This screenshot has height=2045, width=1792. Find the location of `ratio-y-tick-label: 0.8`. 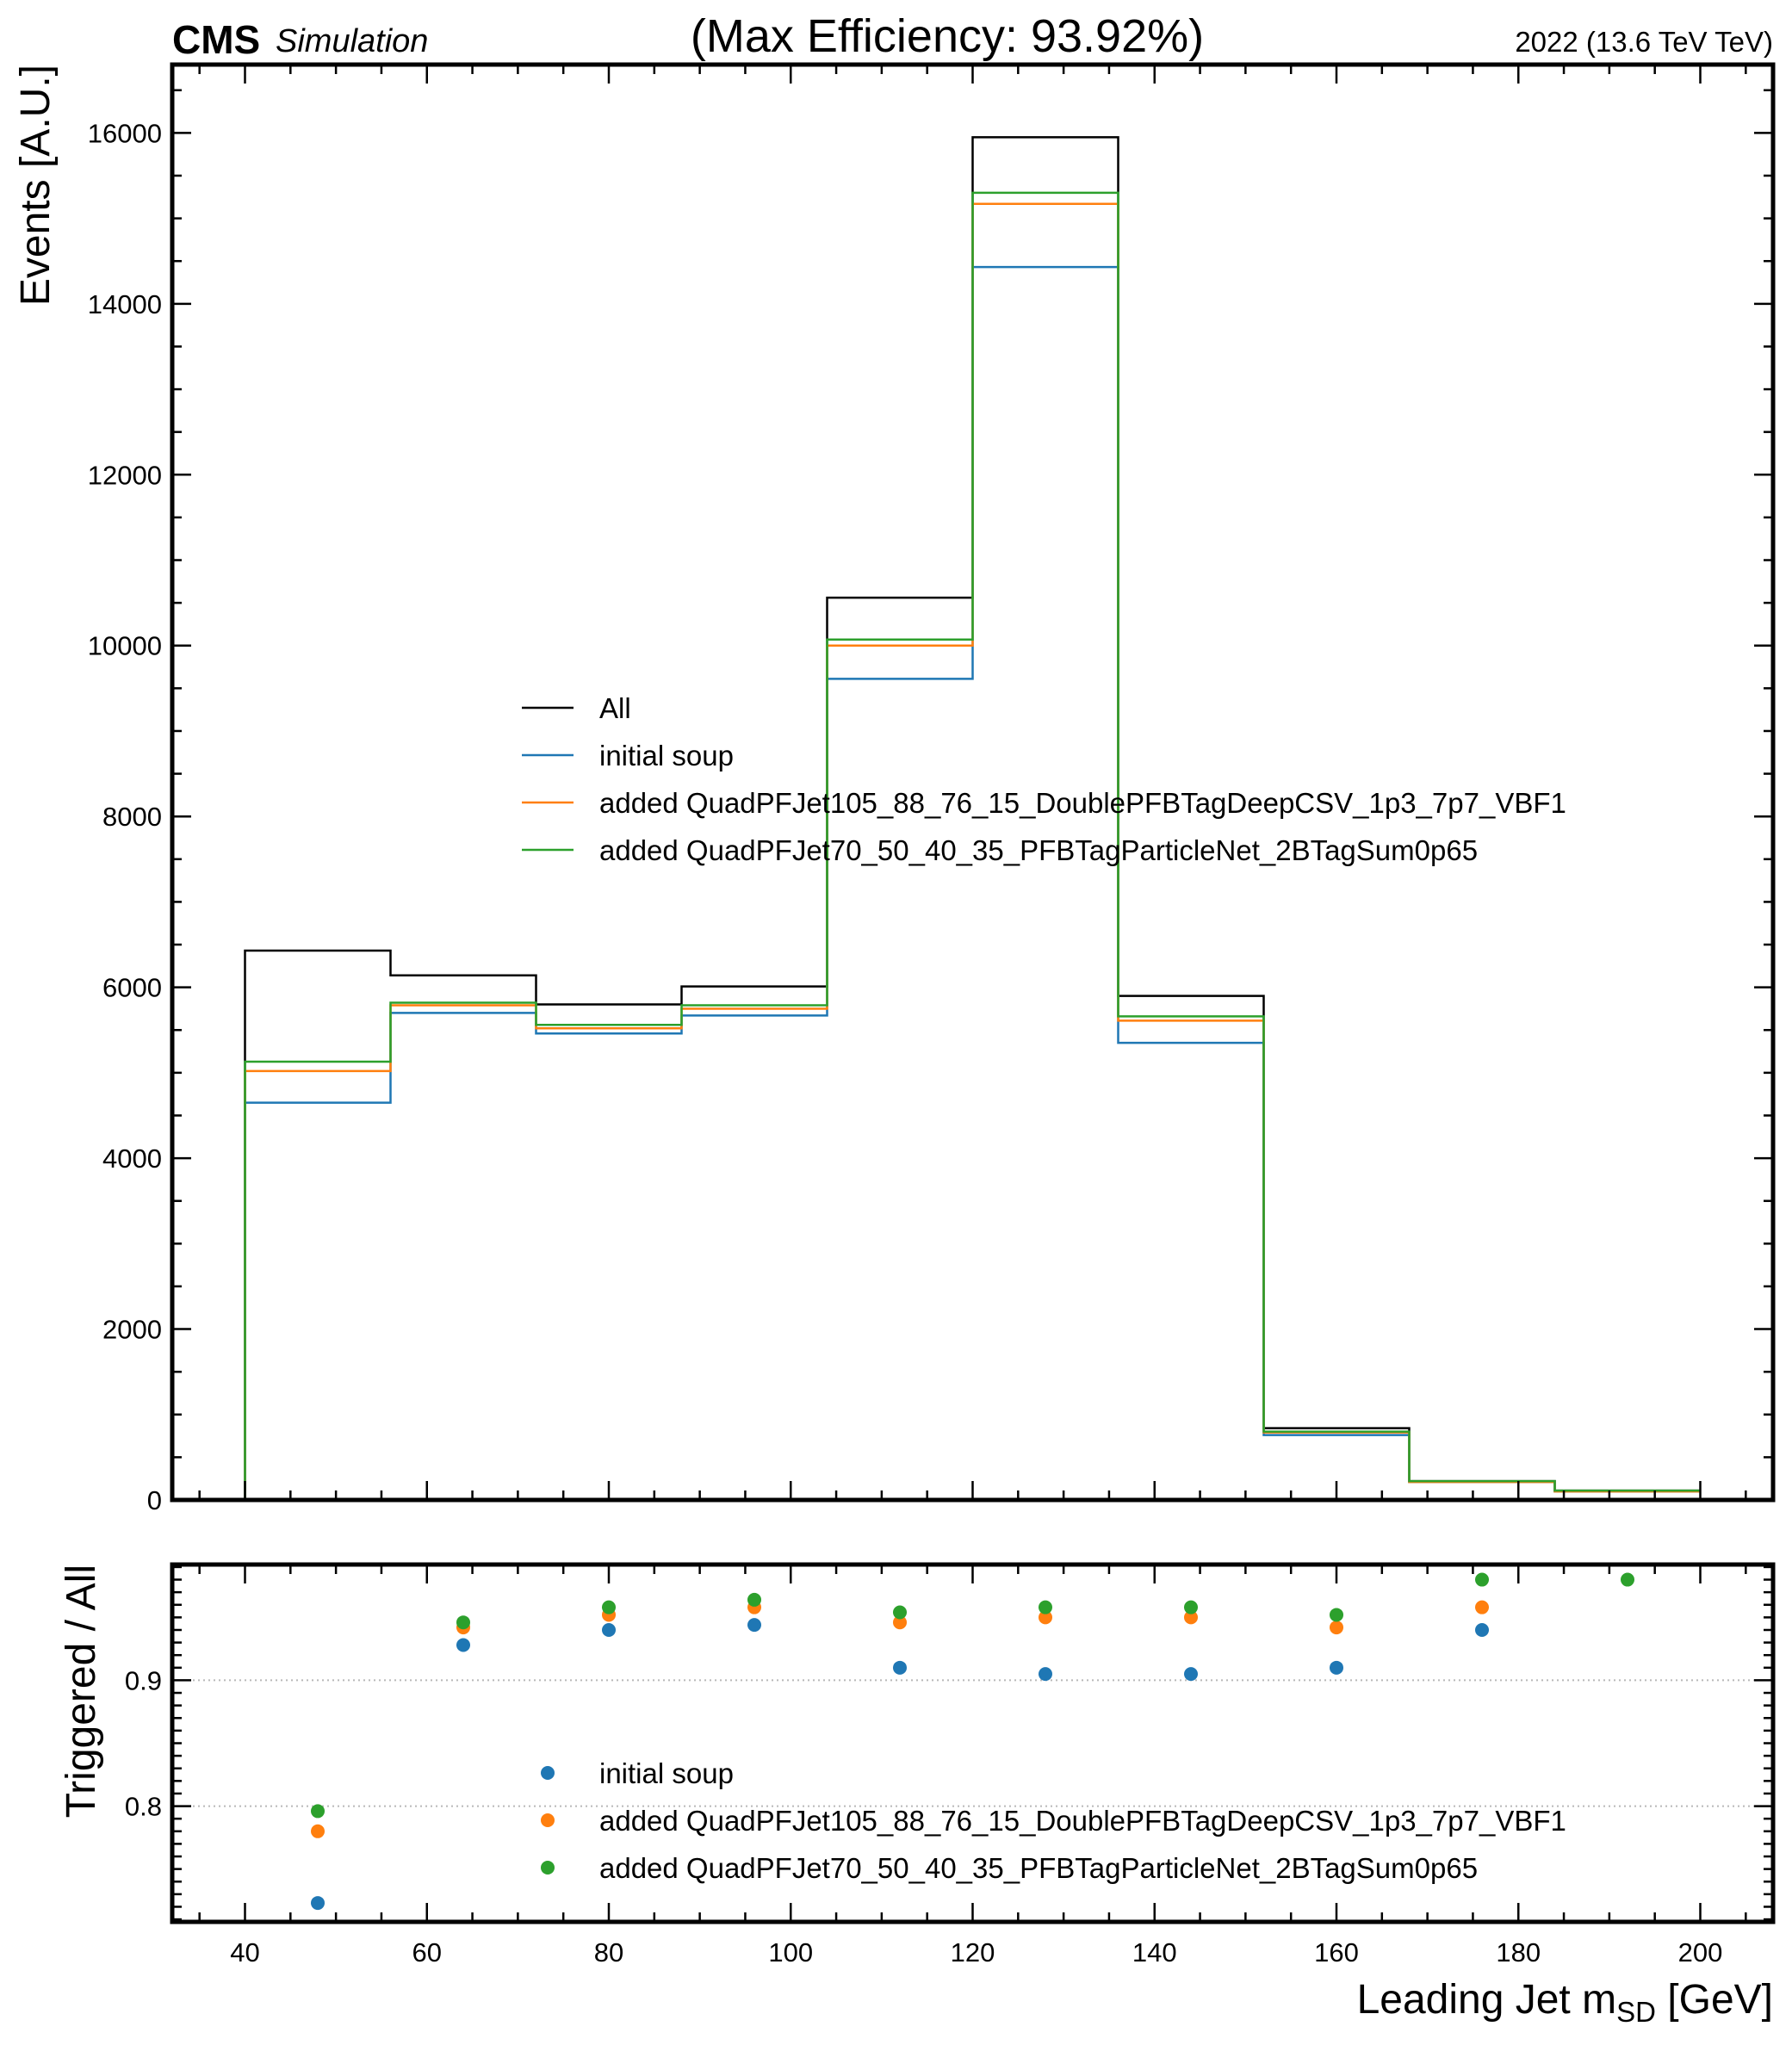

ratio-y-tick-label: 0.8 is located at coordinates (143, 1807).